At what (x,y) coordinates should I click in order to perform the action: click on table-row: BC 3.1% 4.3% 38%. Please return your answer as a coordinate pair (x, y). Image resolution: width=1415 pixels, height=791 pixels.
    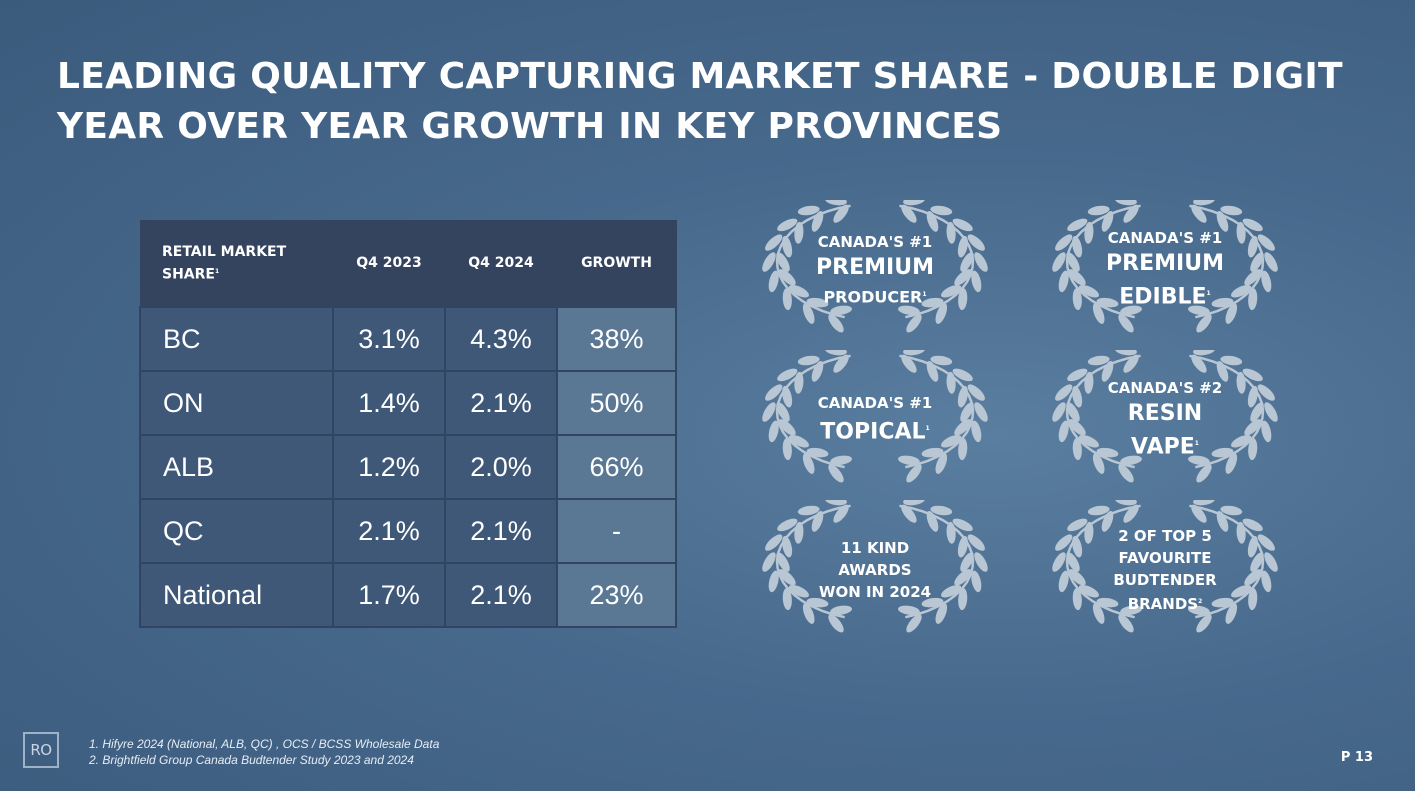
    Looking at the image, I should click on (408, 339).